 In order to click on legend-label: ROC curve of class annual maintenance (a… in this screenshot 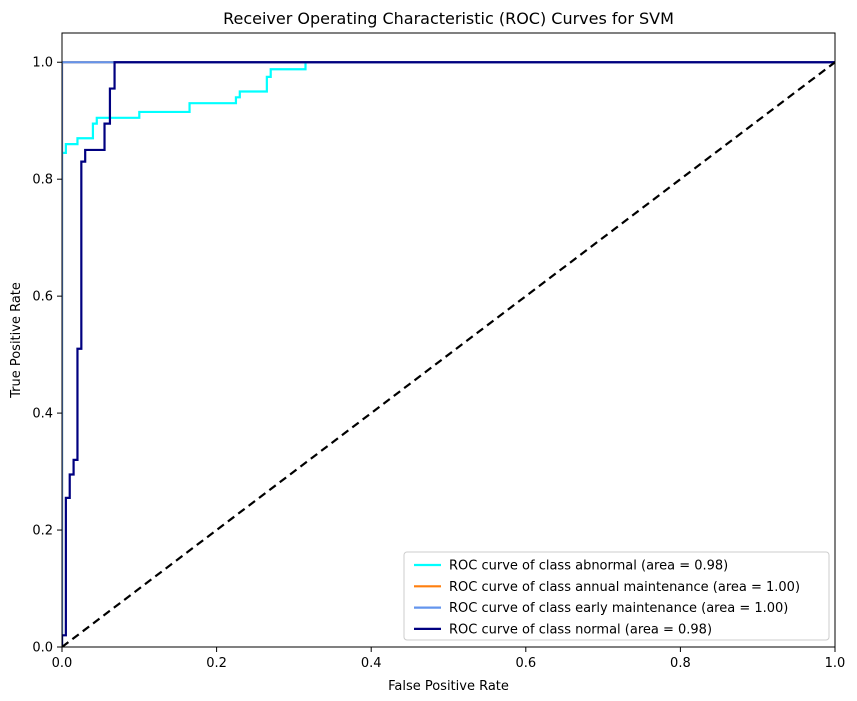, I will do `click(624, 587)`.